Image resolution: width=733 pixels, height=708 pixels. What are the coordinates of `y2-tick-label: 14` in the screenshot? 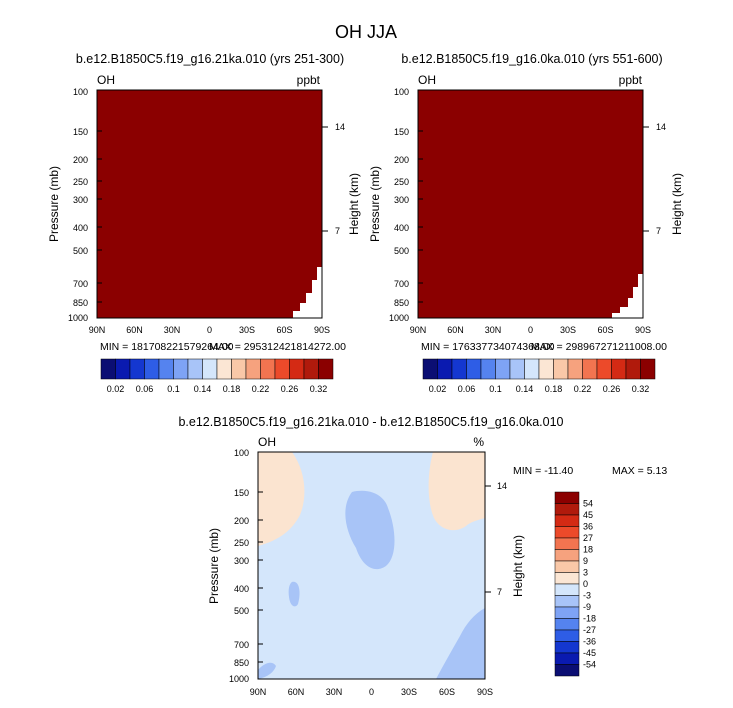 It's located at (661, 127).